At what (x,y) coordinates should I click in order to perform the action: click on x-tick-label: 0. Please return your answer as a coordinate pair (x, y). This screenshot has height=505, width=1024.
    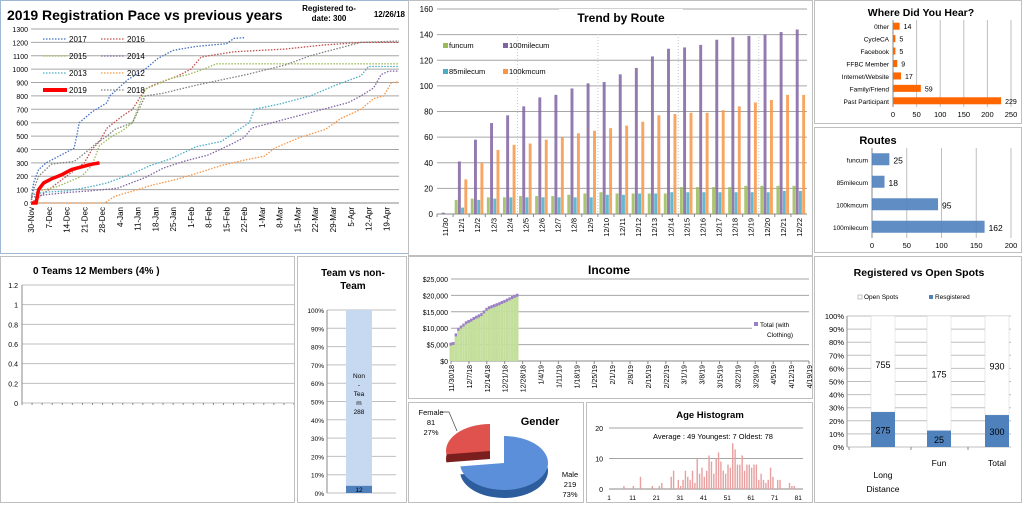
    Looking at the image, I should click on (872, 245).